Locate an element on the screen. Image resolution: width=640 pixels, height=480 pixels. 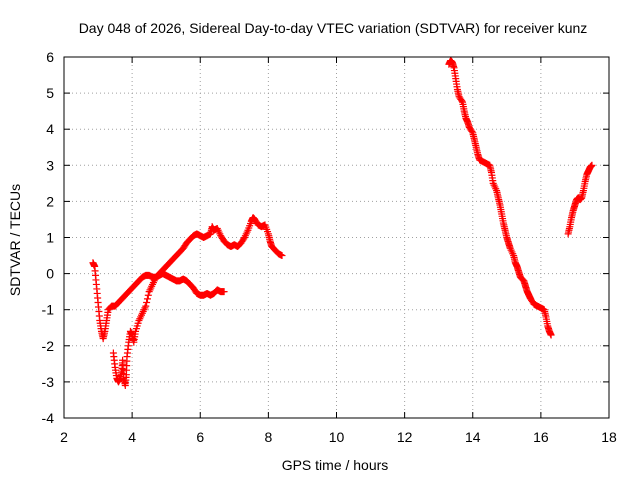
x-tick-label: 2 is located at coordinates (64, 437).